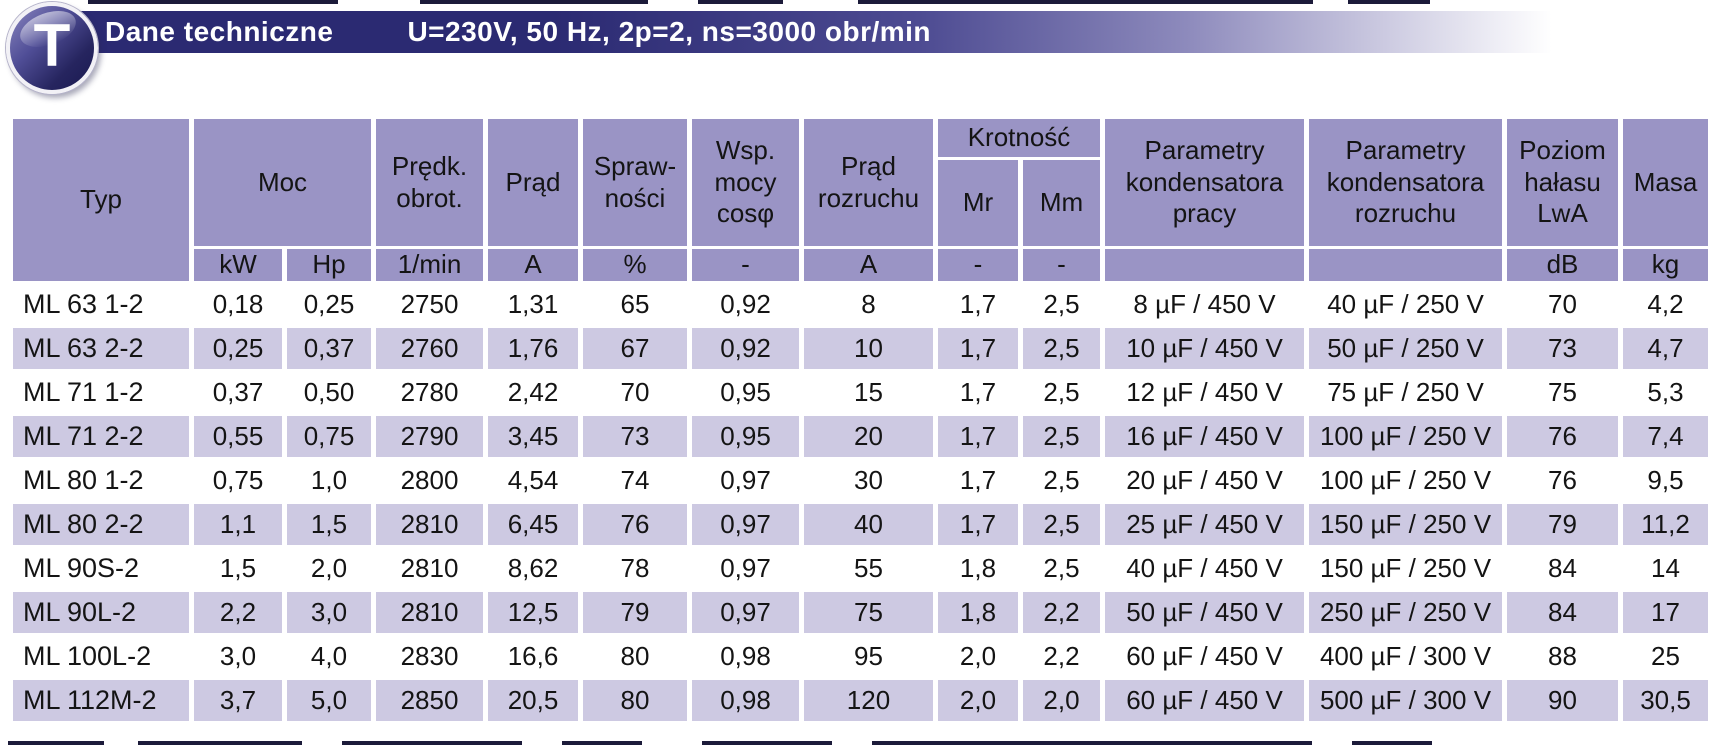 This screenshot has height=745, width=1718. What do you see at coordinates (868, 304) in the screenshot?
I see `table-cell: 8` at bounding box center [868, 304].